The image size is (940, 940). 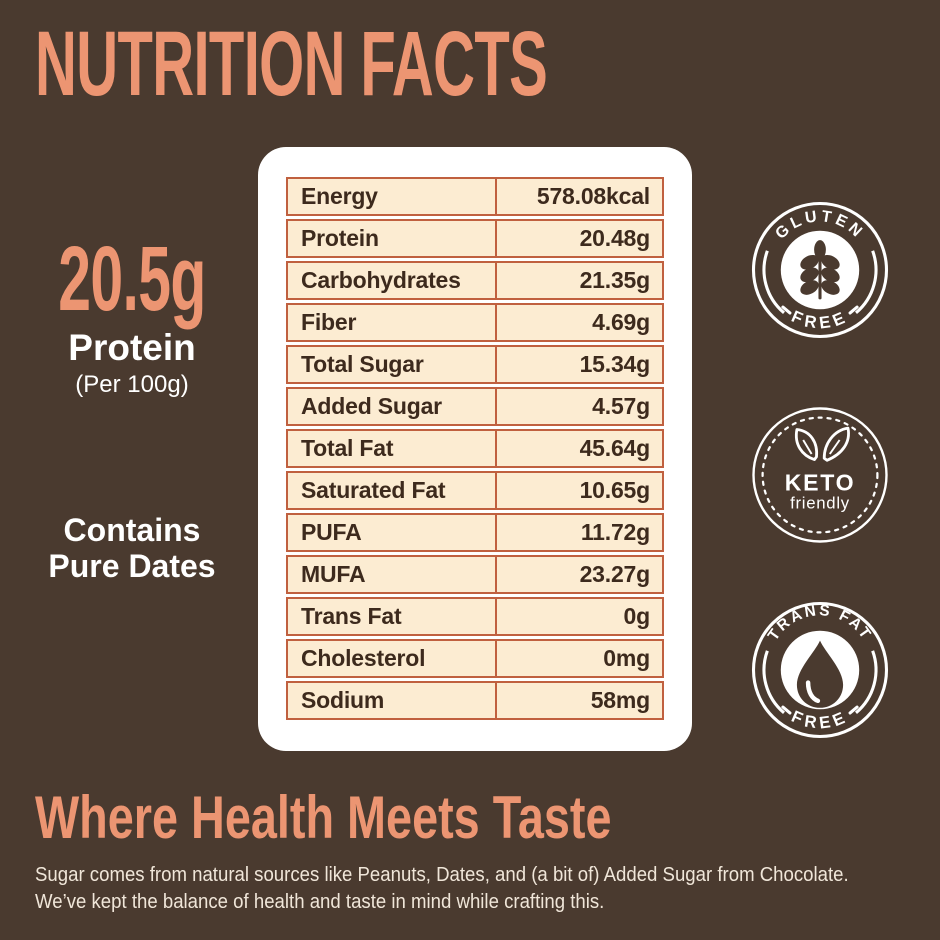 I want to click on row-value: 0mg, so click(x=626, y=658).